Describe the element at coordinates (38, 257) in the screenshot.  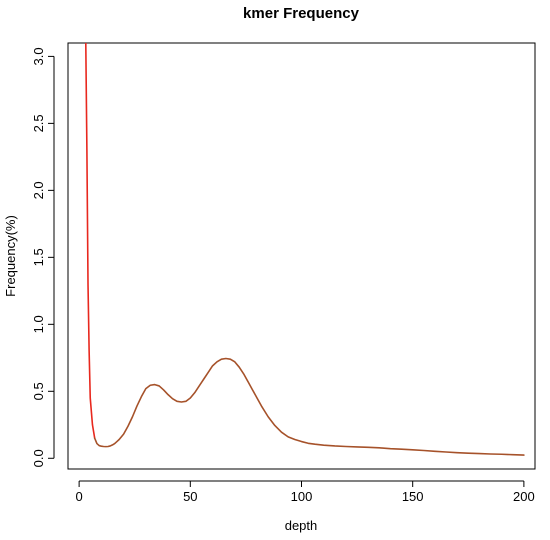
I see `y-tick-label: 1.5` at that location.